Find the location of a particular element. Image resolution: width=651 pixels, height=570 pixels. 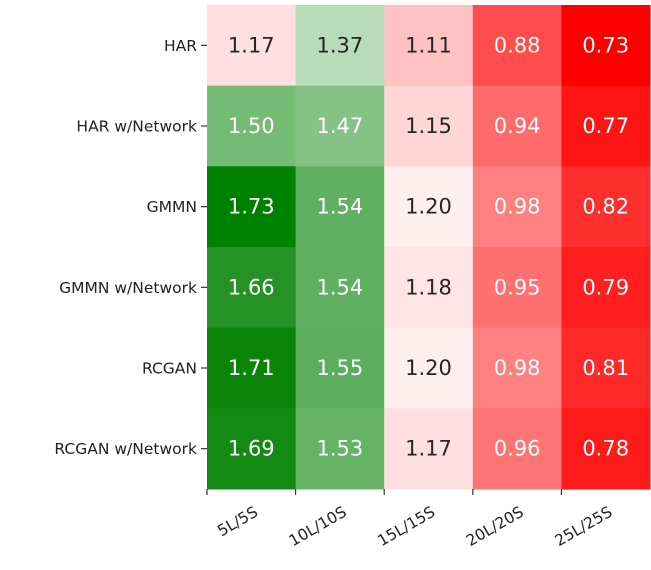

cell-value-label: 1.18 is located at coordinates (428, 287).